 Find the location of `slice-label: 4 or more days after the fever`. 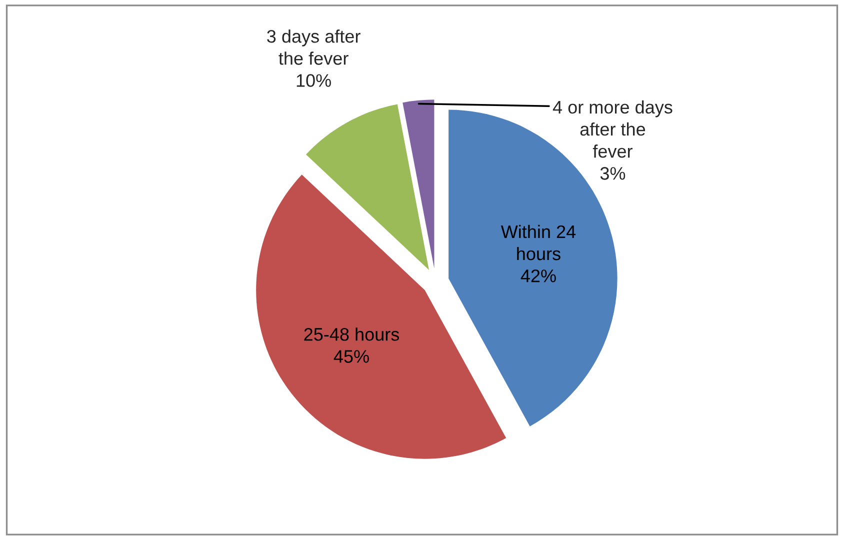

slice-label: 4 or more days after the fever is located at coordinates (612, 129).